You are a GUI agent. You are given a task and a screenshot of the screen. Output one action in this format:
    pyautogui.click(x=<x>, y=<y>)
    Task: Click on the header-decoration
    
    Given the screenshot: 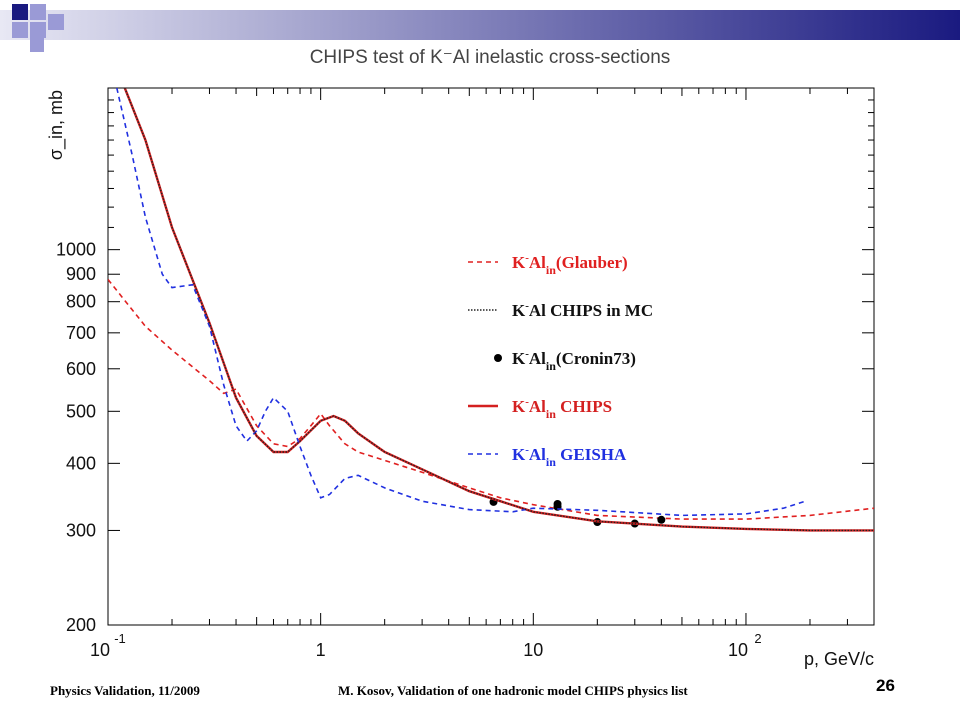 What is the action you would take?
    pyautogui.click(x=480, y=28)
    